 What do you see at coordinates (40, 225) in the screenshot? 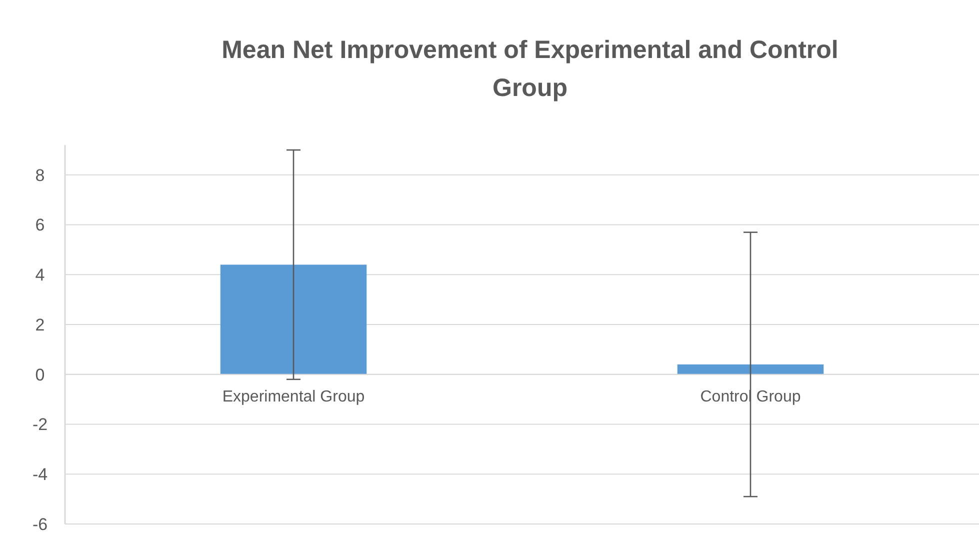
I see `y-tick-label: 6` at bounding box center [40, 225].